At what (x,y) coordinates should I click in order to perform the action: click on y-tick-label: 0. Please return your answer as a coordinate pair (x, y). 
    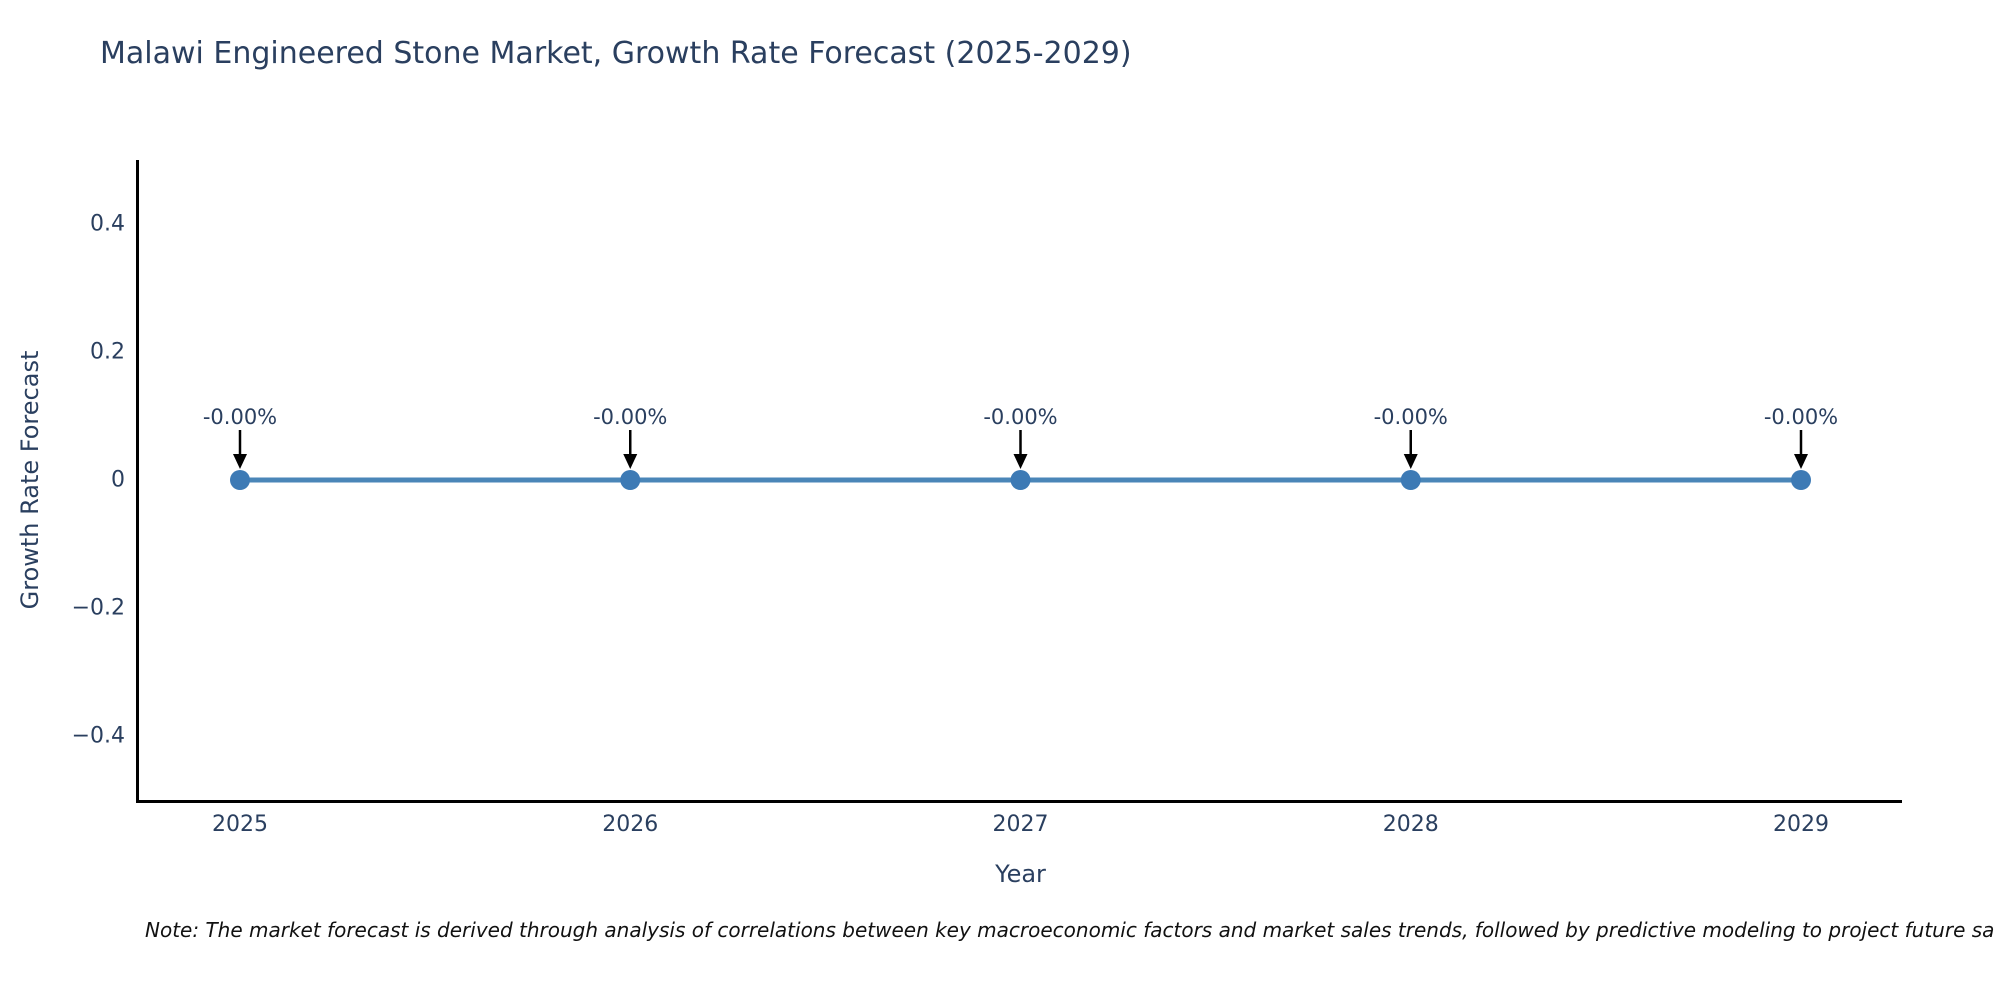
    Looking at the image, I should click on (118, 480).